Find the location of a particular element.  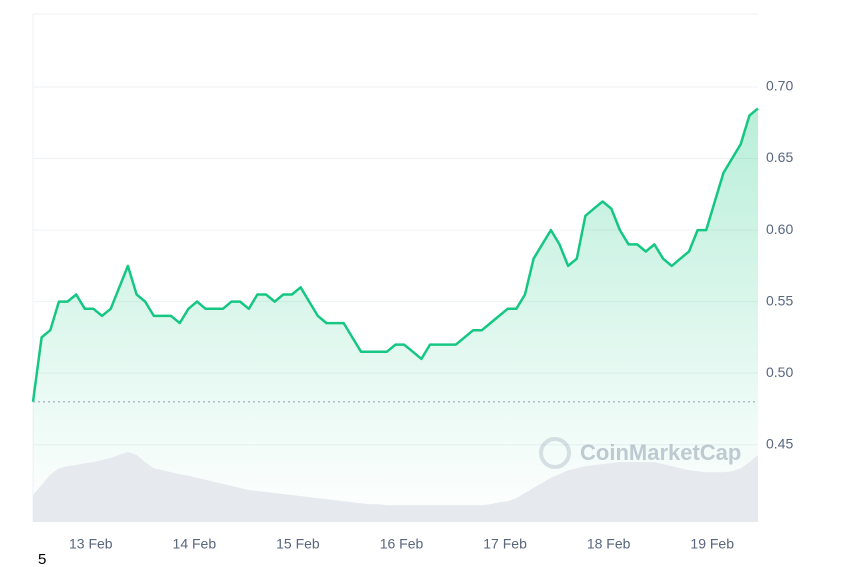

y-tick-label: 0.55 is located at coordinates (779, 300).